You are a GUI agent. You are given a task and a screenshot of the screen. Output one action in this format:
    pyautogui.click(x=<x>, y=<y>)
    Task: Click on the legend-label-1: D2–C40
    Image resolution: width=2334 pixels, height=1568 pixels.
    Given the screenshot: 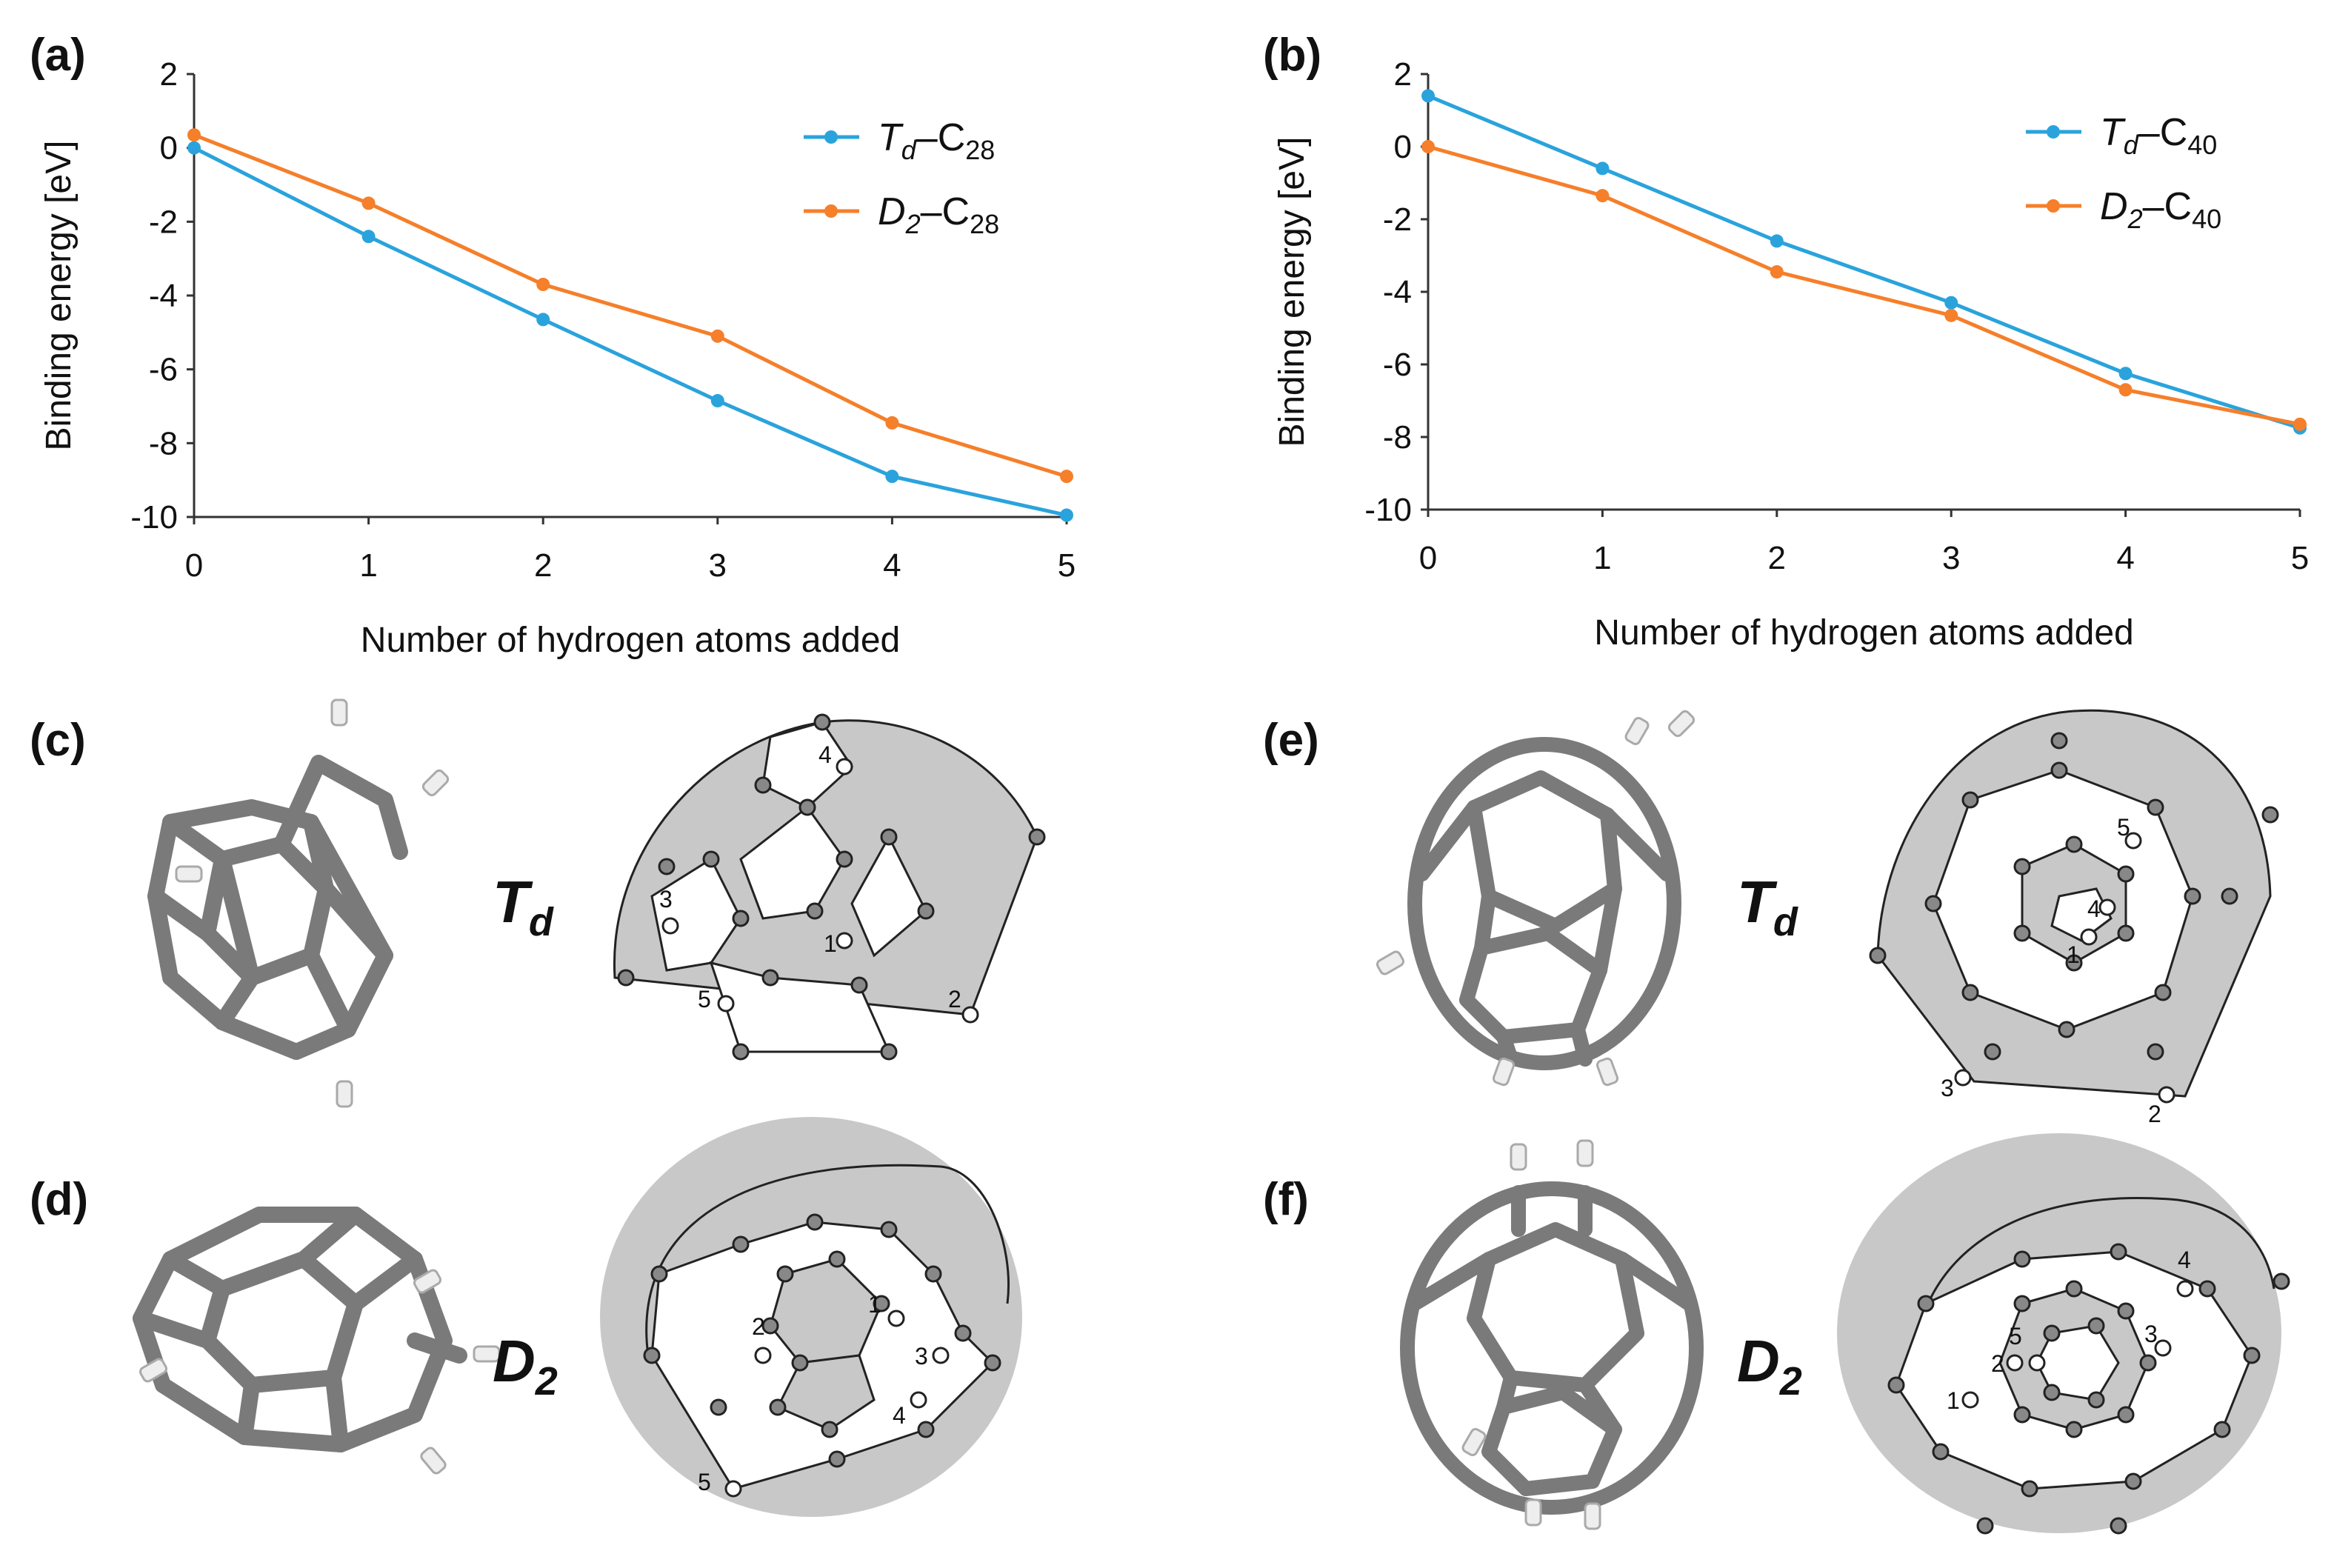 What is the action you would take?
    pyautogui.click(x=2160, y=210)
    